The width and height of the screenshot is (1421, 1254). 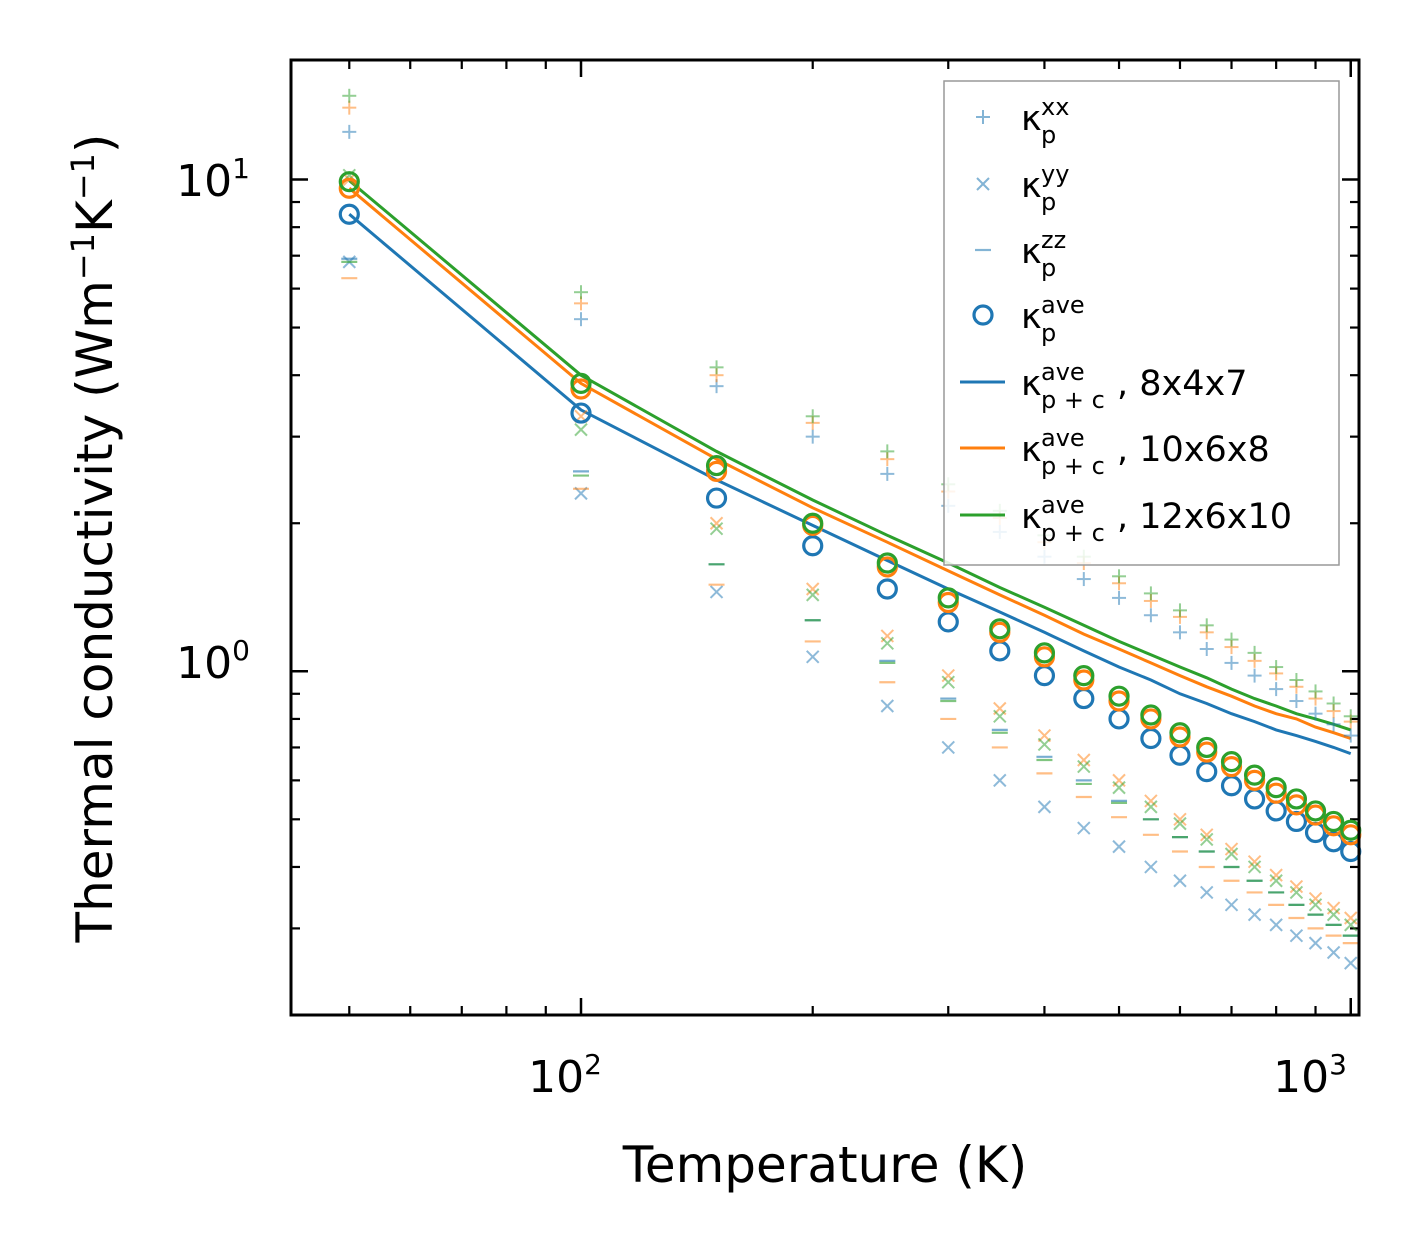 What do you see at coordinates (1053, 319) in the screenshot?
I see `legend-label: κave p` at bounding box center [1053, 319].